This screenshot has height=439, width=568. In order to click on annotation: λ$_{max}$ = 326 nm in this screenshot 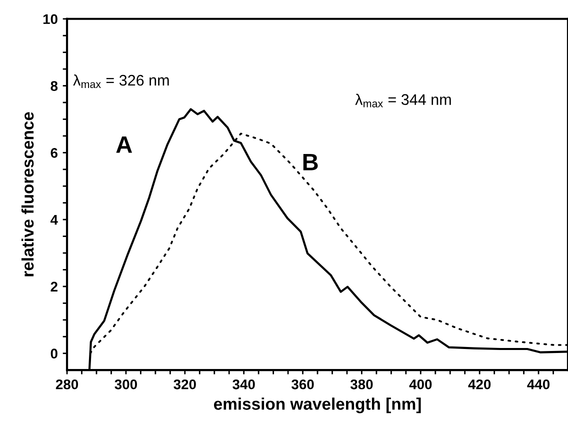, I will do `click(121, 81)`.